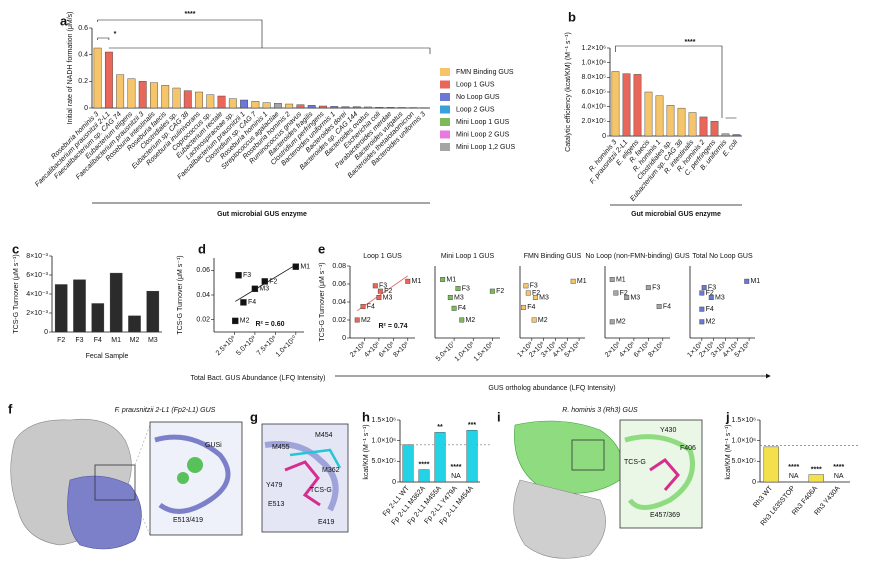  What do you see at coordinates (321, 490) in the screenshot?
I see `structure-label: TCS-G` at bounding box center [321, 490].